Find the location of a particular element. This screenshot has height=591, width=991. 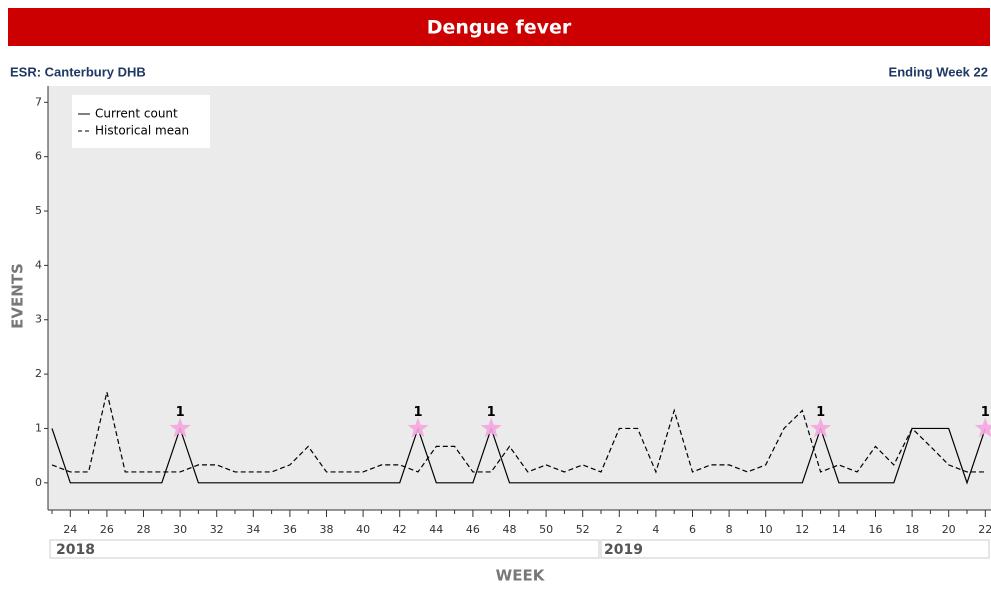

year-label: 2018 is located at coordinates (75, 550).